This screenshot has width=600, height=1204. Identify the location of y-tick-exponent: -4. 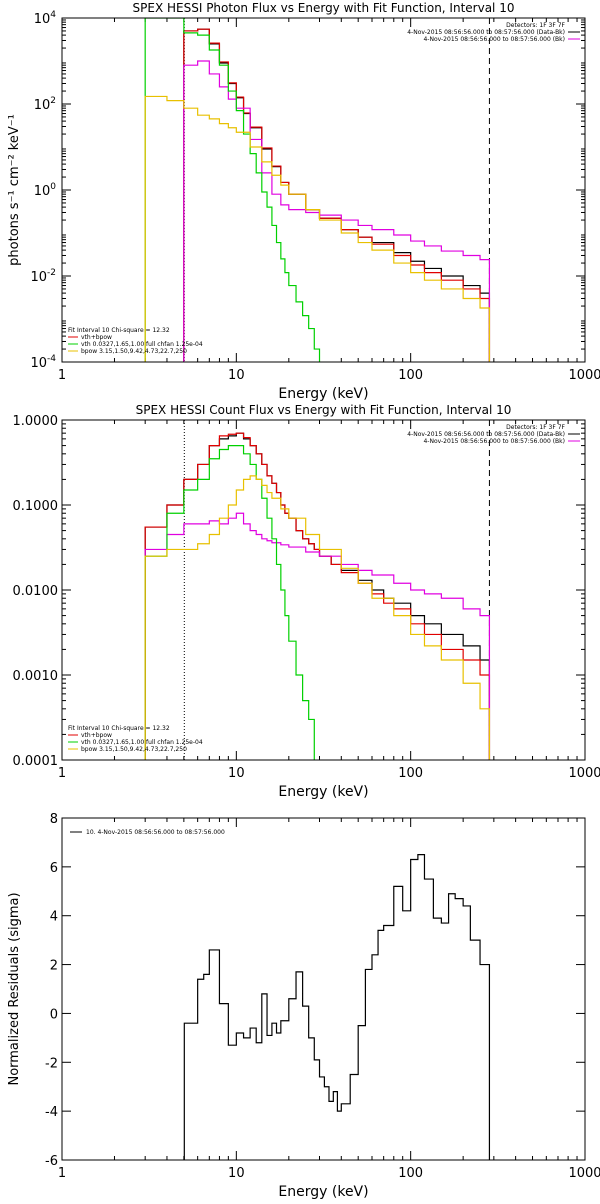
(51, 359).